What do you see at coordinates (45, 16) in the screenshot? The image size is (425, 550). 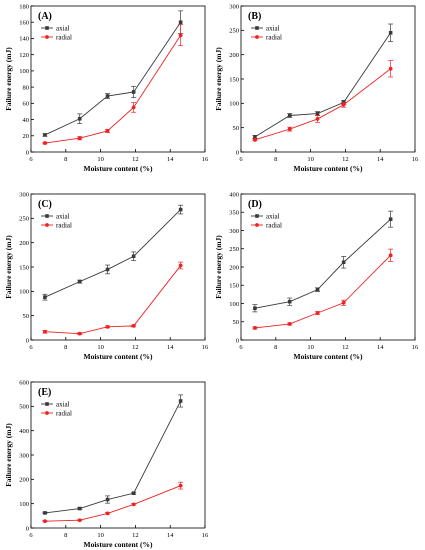 I see `panel-label: (A)` at bounding box center [45, 16].